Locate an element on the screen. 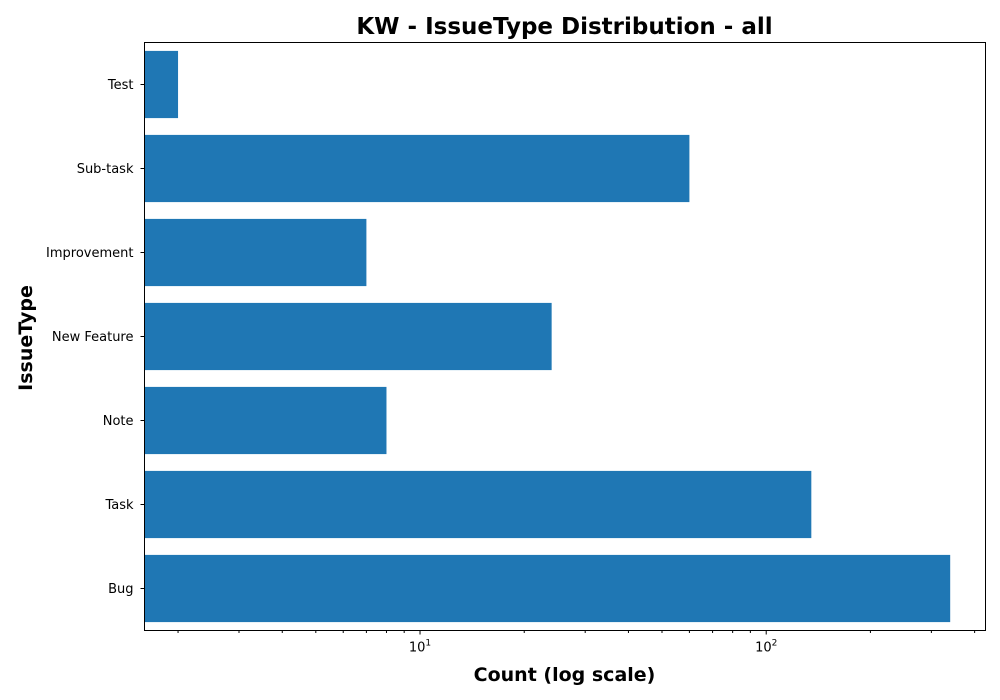  chart-title: KW - IssueType Distribution - all is located at coordinates (564, 27).